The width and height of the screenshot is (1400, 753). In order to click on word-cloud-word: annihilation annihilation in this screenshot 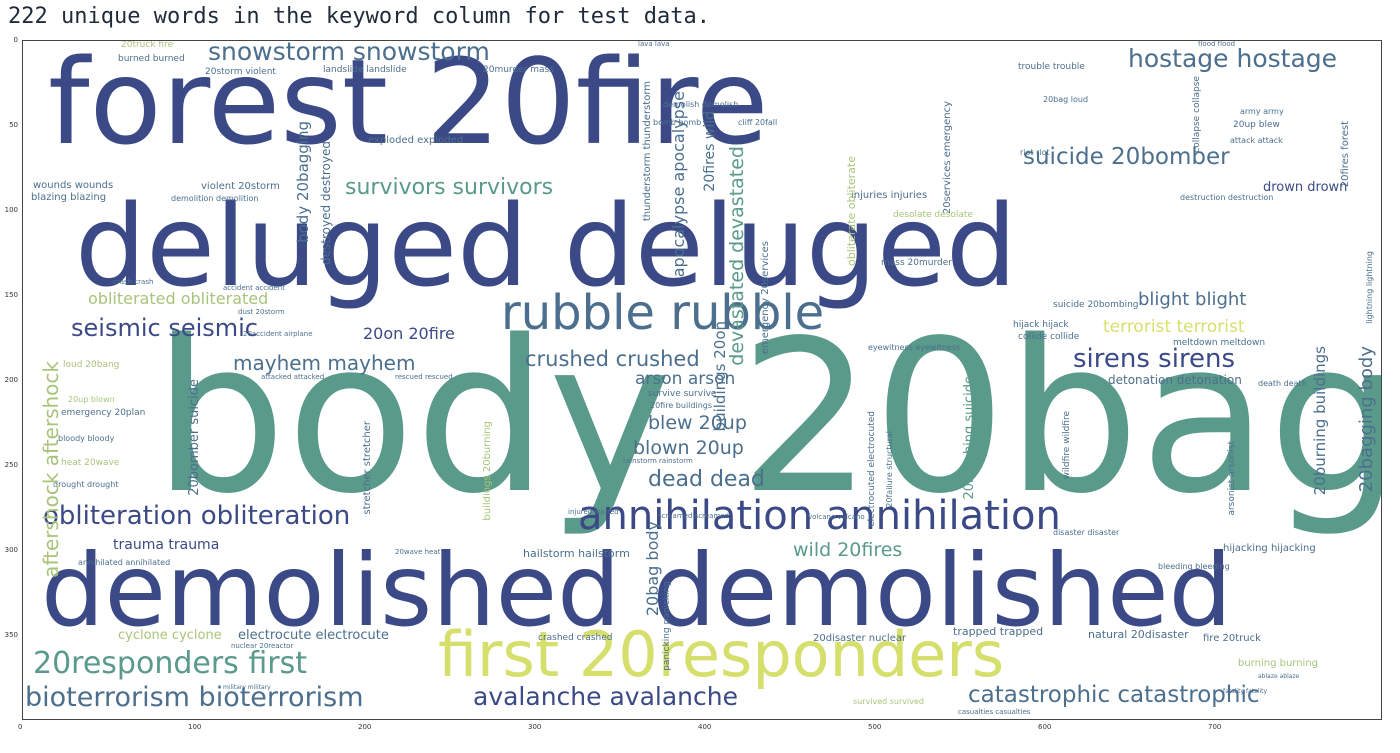, I will do `click(819, 516)`.